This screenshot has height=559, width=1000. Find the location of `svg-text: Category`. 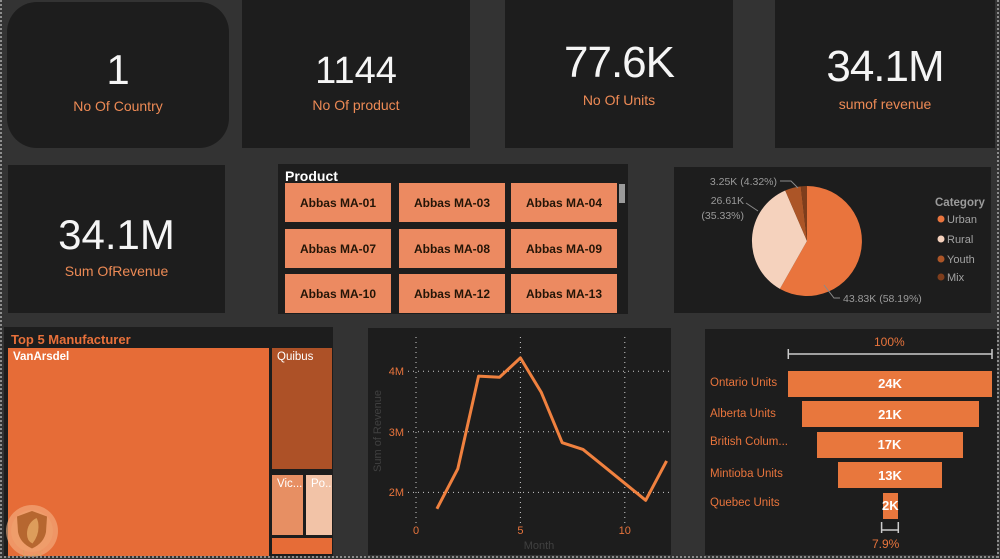

svg-text: Category is located at coordinates (960, 203).